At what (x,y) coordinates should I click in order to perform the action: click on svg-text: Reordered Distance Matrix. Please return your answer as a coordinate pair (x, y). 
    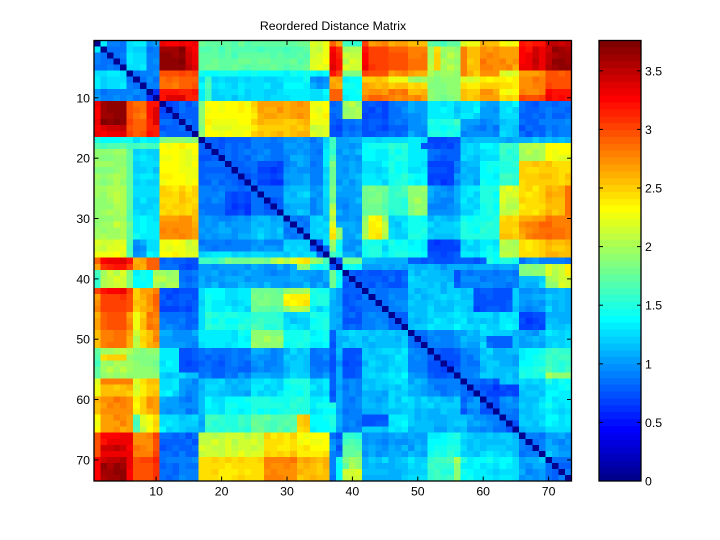
    Looking at the image, I should click on (333, 26).